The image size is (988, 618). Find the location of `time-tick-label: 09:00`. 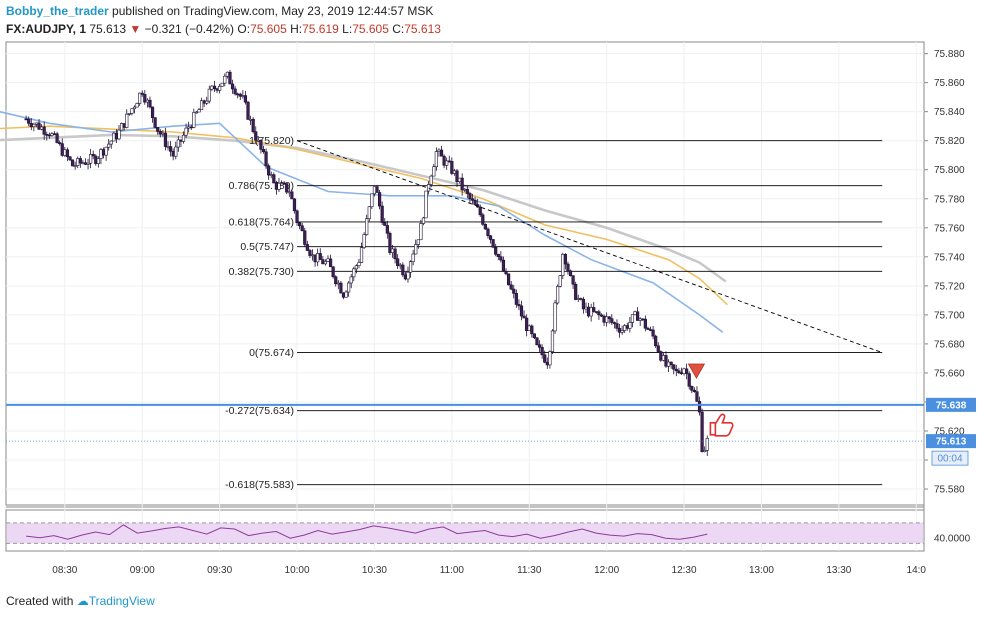

time-tick-label: 09:00 is located at coordinates (142, 570).